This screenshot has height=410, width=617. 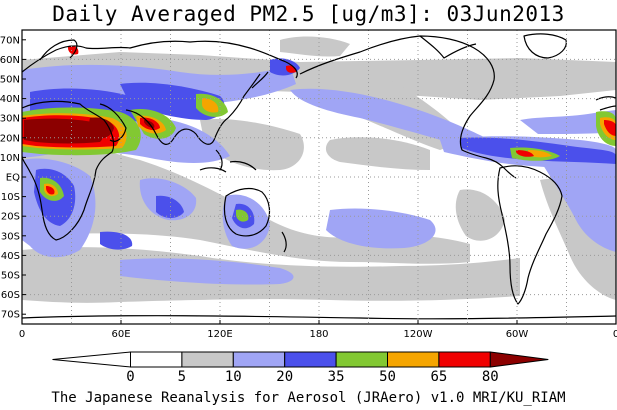 I want to click on colorbar-level-label: 5, so click(x=182, y=377).